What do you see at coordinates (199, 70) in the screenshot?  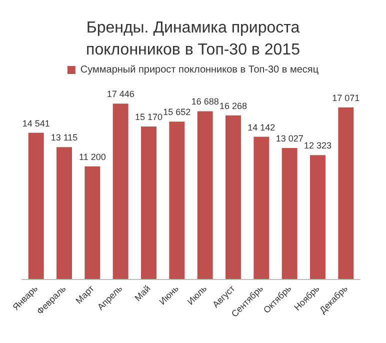 I see `legend-label: Суммарный прирост поклонников в Топ-30 в месяц` at bounding box center [199, 70].